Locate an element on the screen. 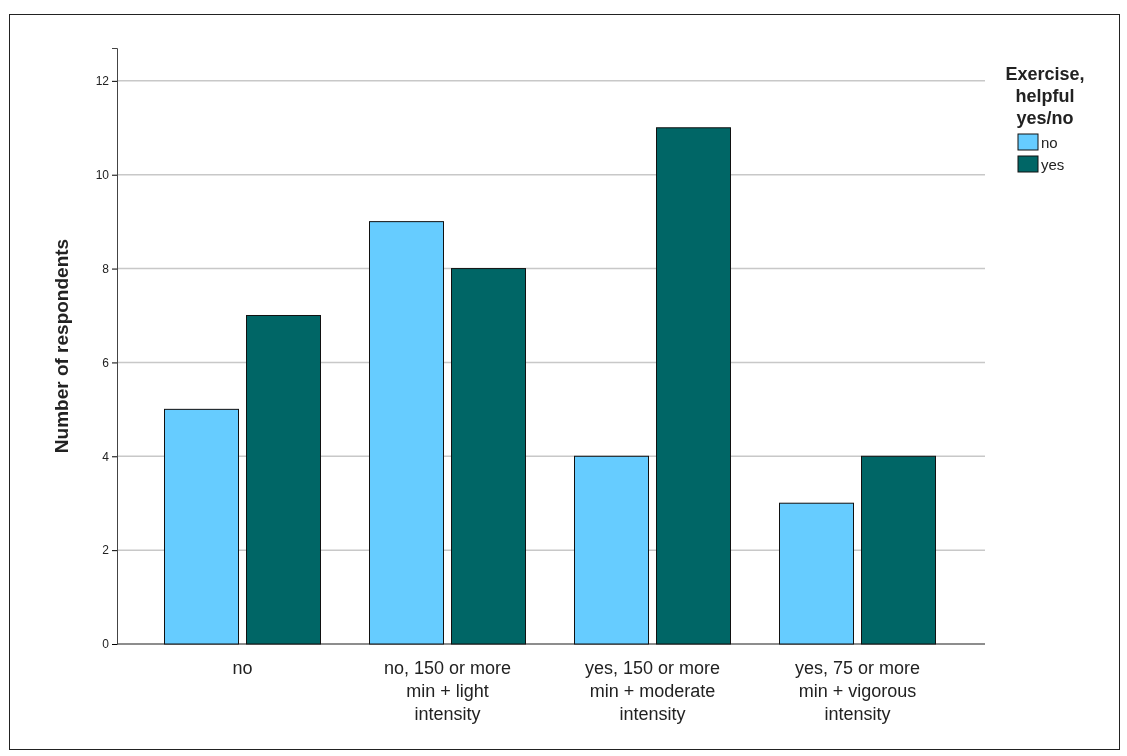 The height and width of the screenshot is (756, 1127). y-tick-label: 4 is located at coordinates (106, 456).